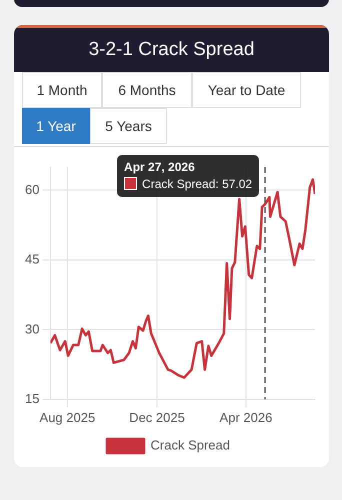 This screenshot has height=500, width=342. Describe the element at coordinates (190, 445) in the screenshot. I see `legend-label: Crack Spread` at that location.